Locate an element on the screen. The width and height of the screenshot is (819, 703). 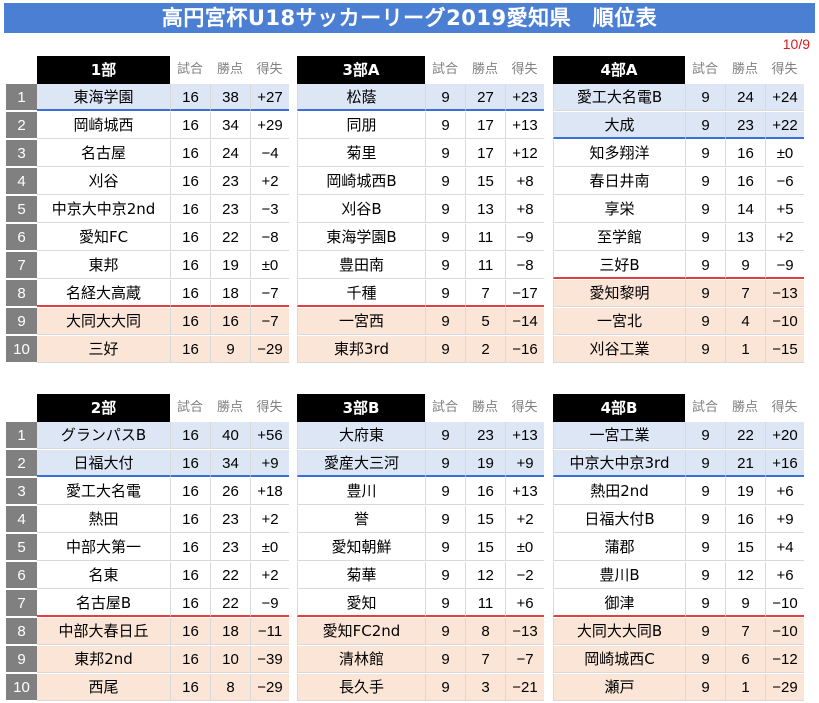
team-name: 長久手 is located at coordinates (361, 687).